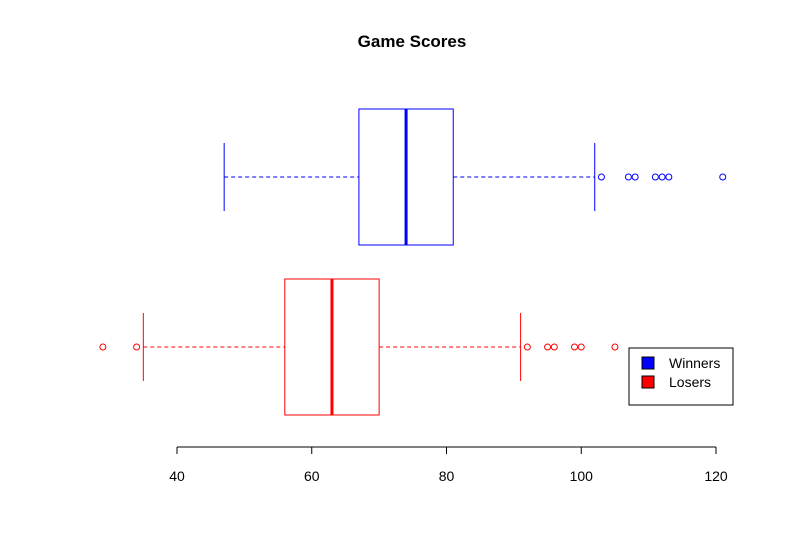 Image resolution: width=789 pixels, height=544 pixels. What do you see at coordinates (448, 465) in the screenshot?
I see `x-axis: 40 60 80 100 120` at bounding box center [448, 465].